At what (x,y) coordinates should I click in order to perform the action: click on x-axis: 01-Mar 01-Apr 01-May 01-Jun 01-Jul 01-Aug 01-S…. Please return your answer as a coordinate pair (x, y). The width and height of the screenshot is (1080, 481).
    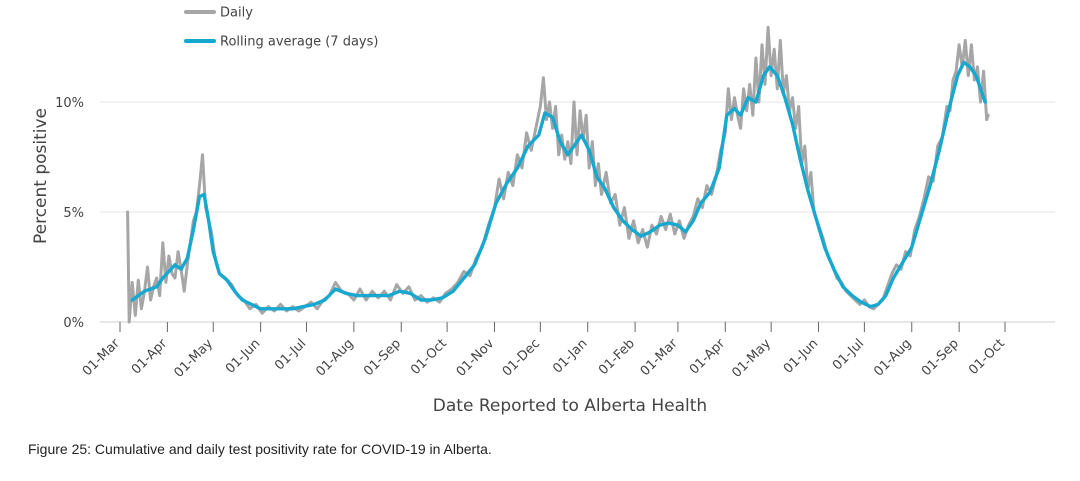
    Looking at the image, I should click on (544, 351).